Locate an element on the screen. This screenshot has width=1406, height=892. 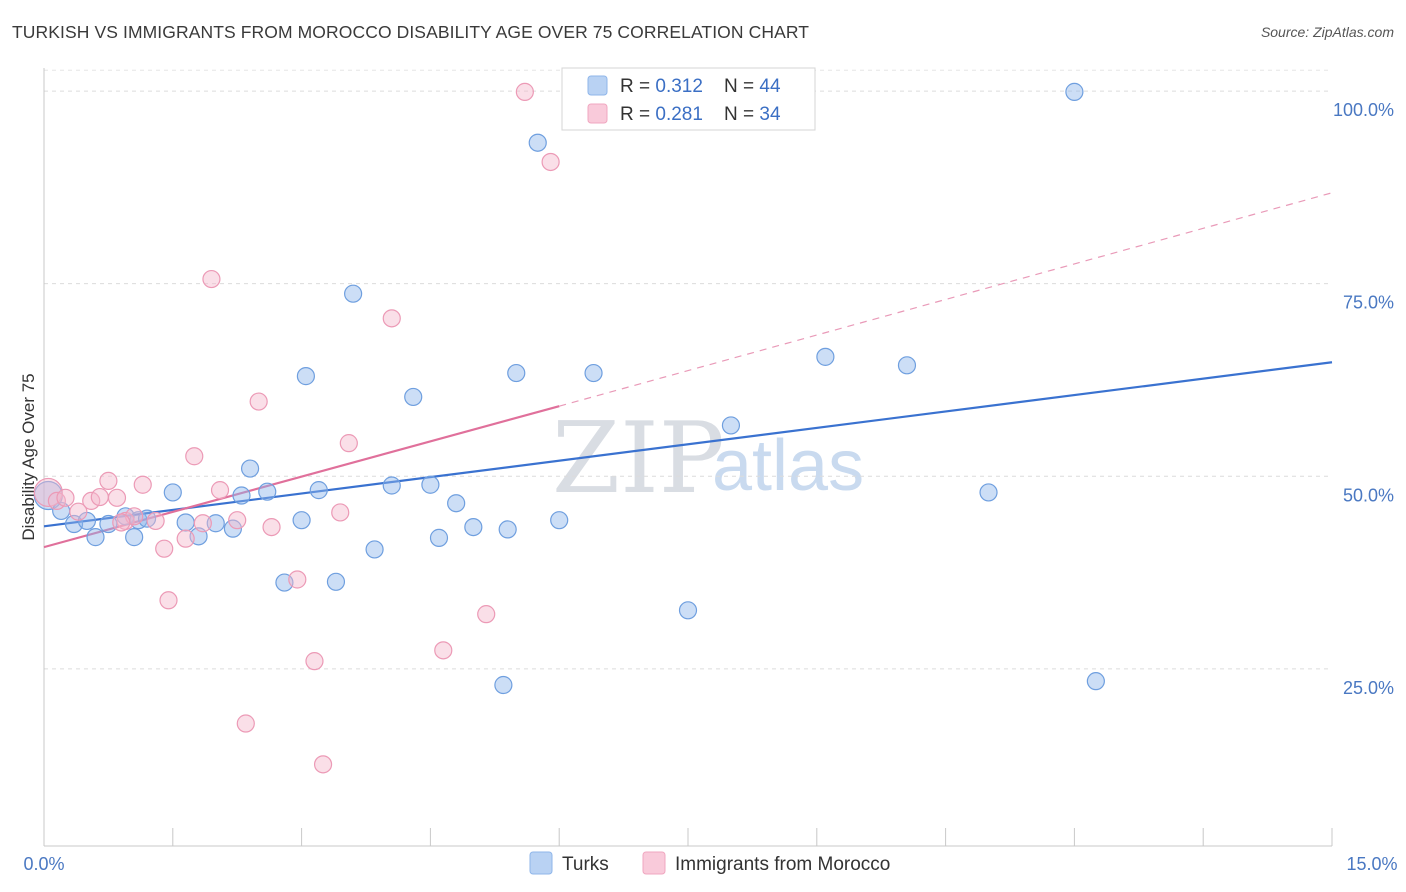
x-tick-label-min: 0.0% is located at coordinates (43, 864).